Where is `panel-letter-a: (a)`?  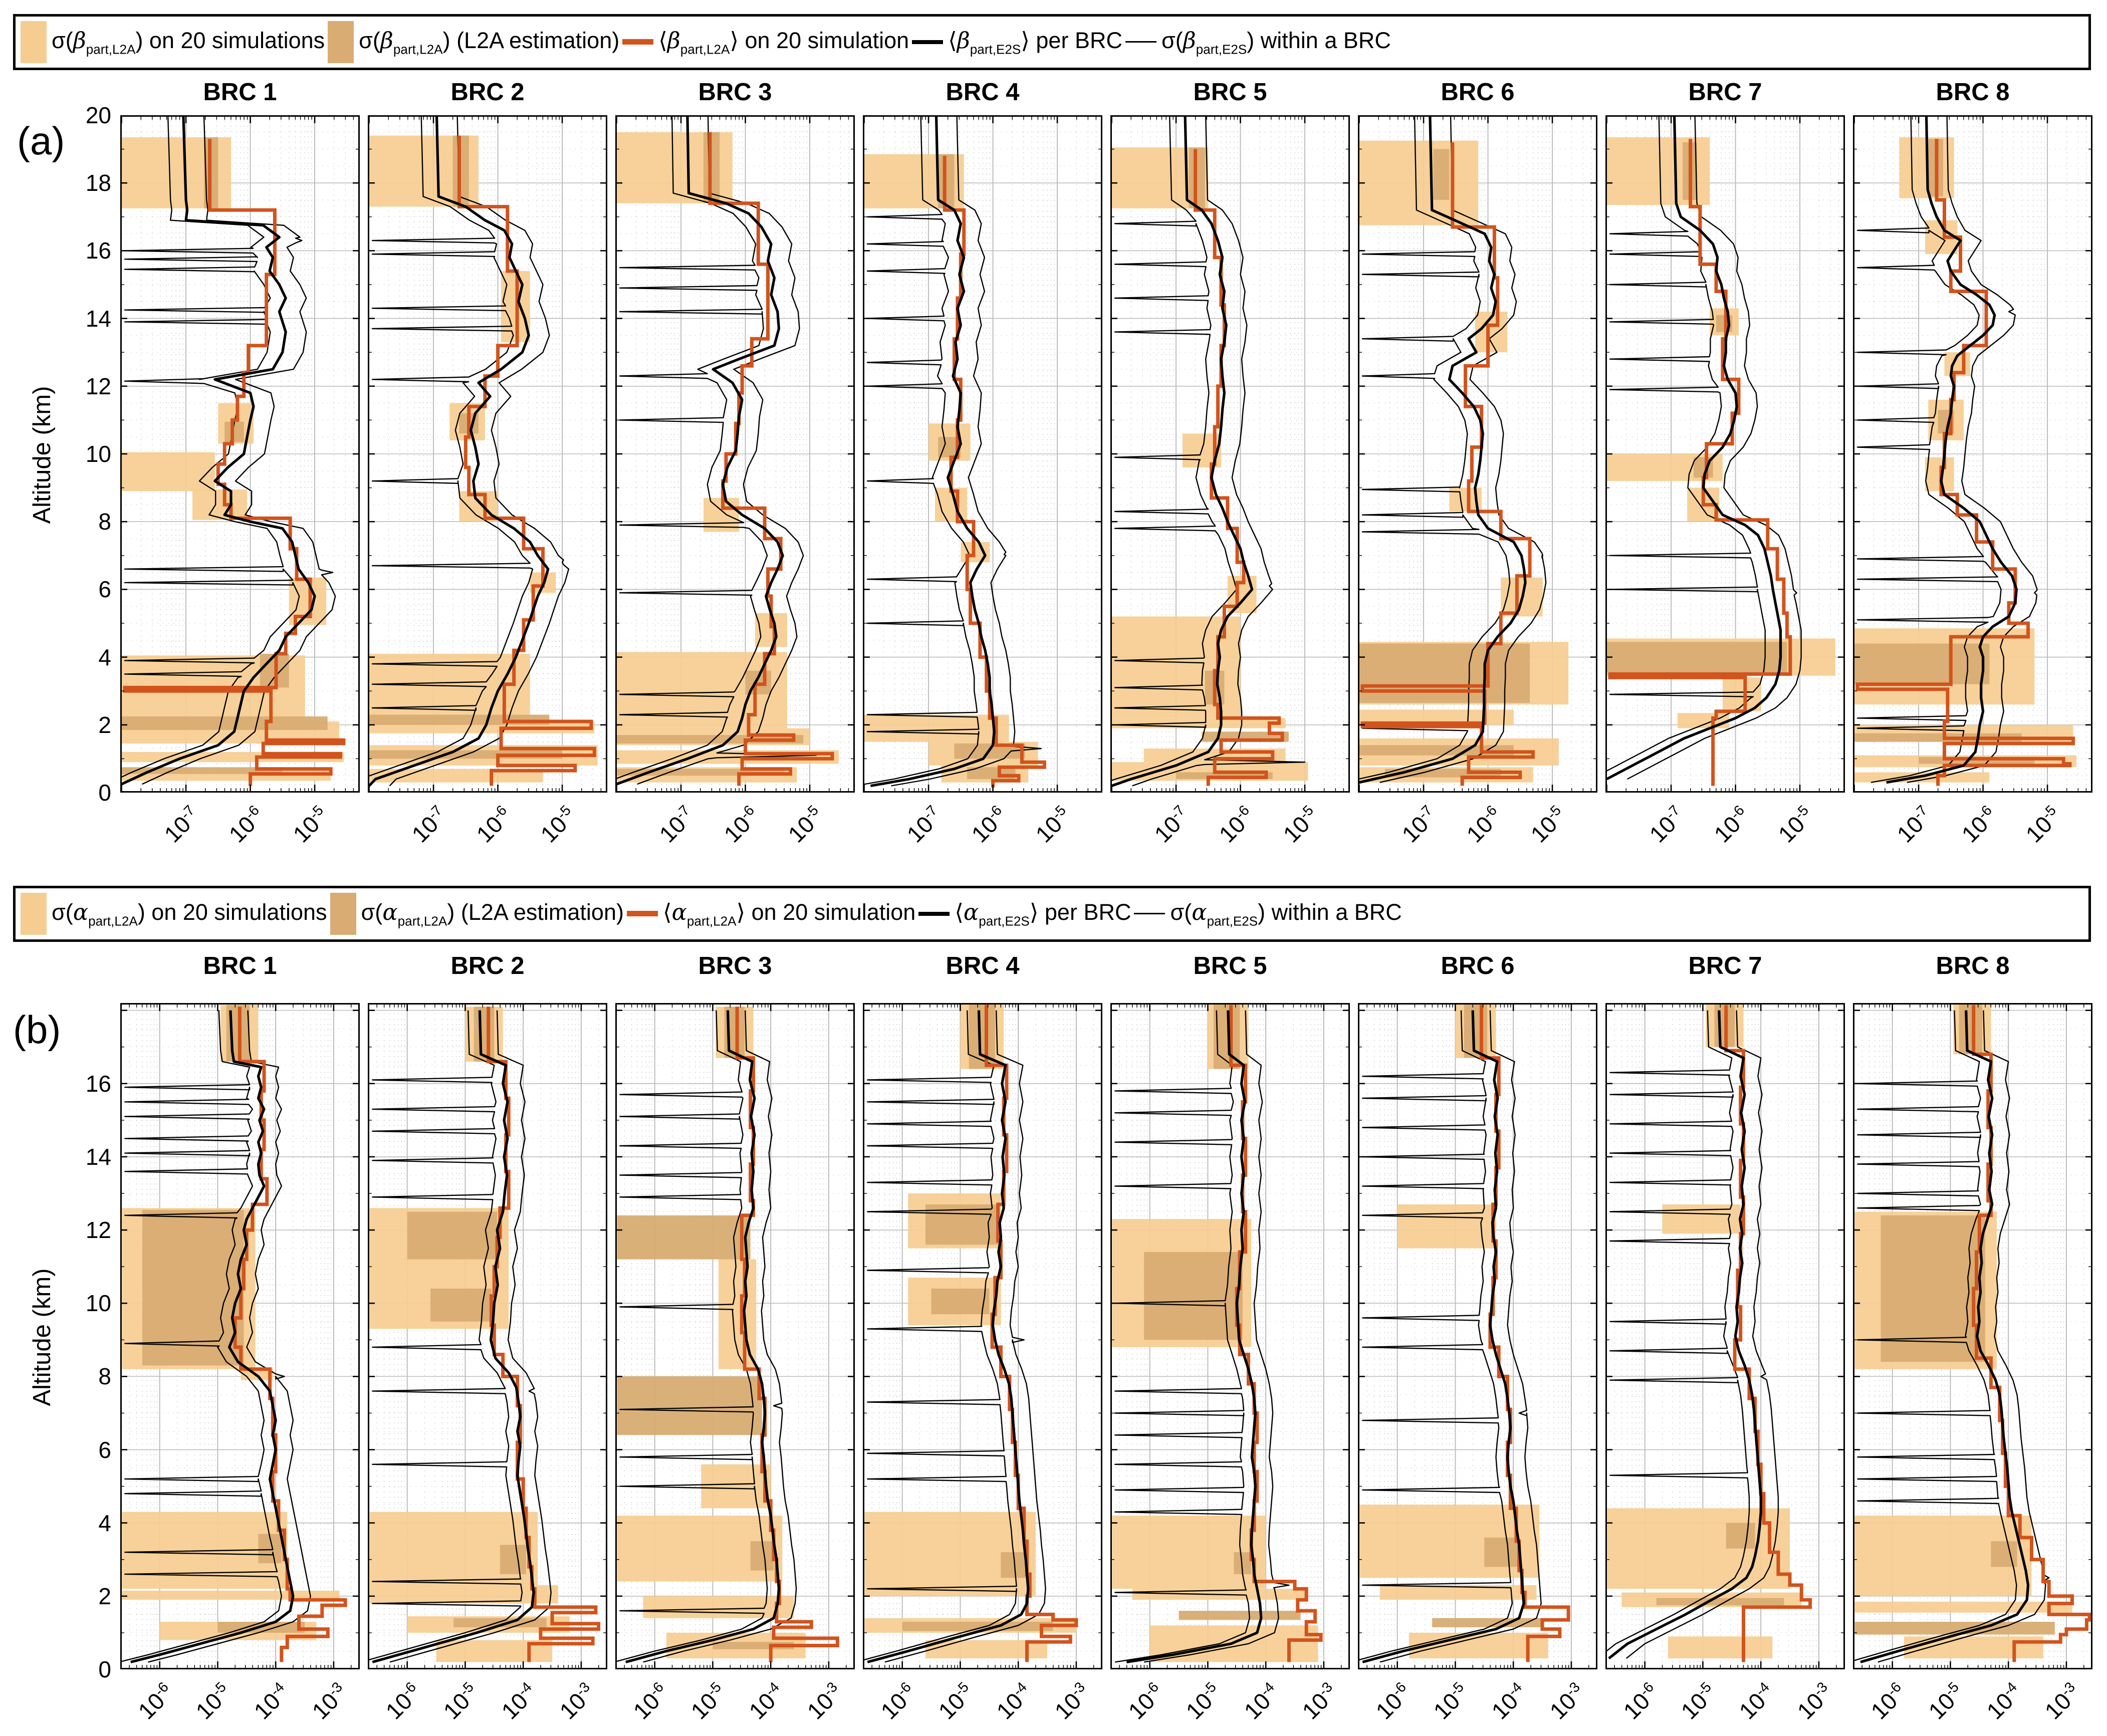 panel-letter-a: (a) is located at coordinates (41, 141).